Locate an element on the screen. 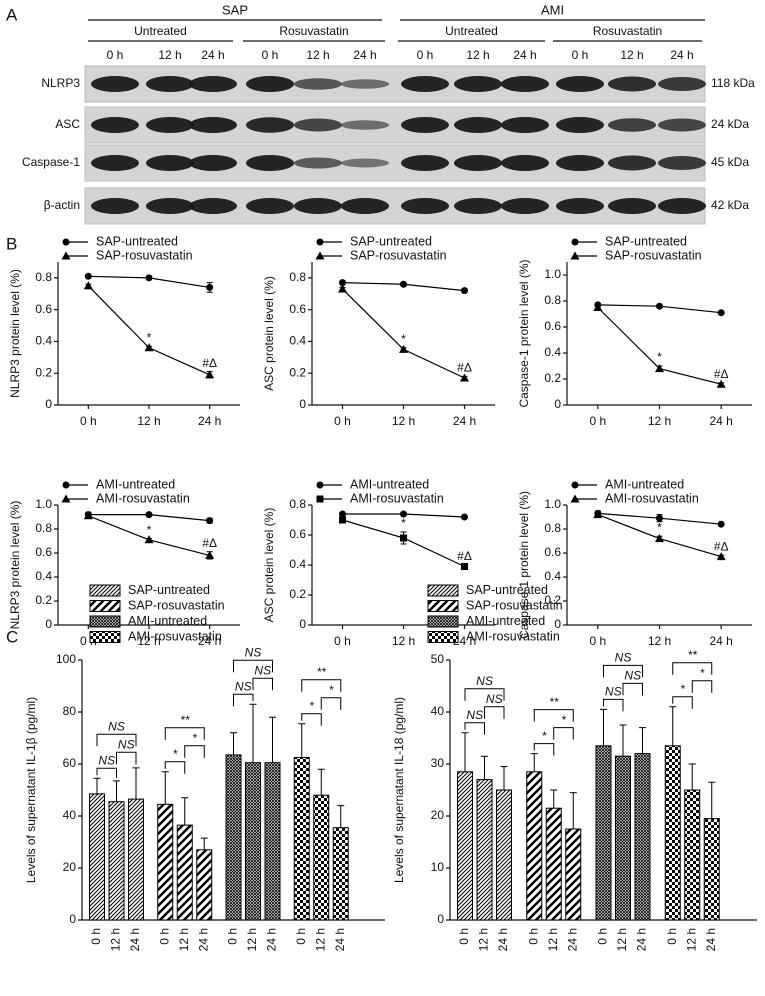 The width and height of the screenshot is (765, 996). y-tick-label: 1.0 is located at coordinates (43, 504).